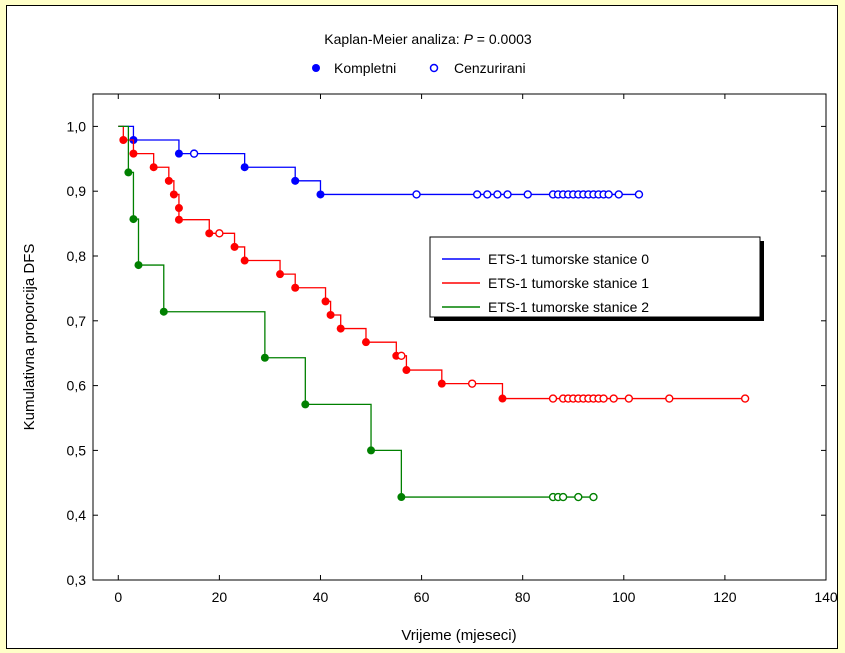  Describe the element at coordinates (378, 160) in the screenshot. I see `series-line` at that location.